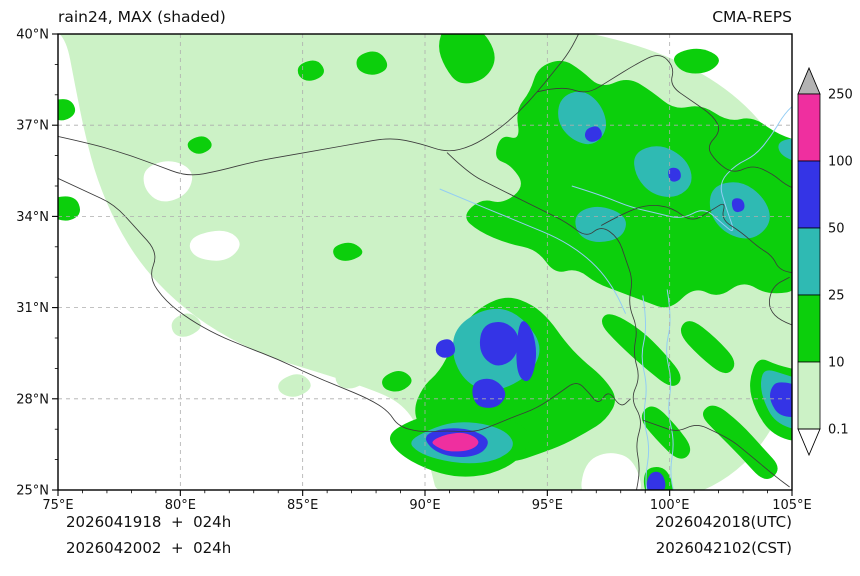  I want to click on colorbar-level-label: 25, so click(836, 296).